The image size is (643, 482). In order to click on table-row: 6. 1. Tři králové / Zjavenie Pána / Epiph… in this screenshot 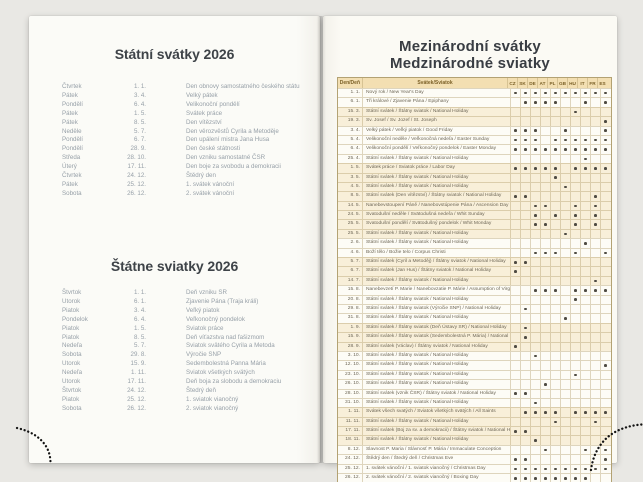, I will do `click(474, 102)`.